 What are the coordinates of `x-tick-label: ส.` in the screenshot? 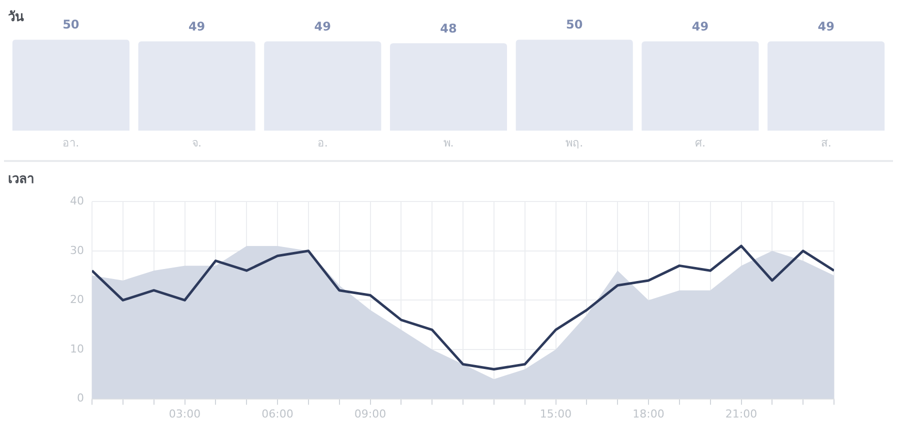 It's located at (826, 143).